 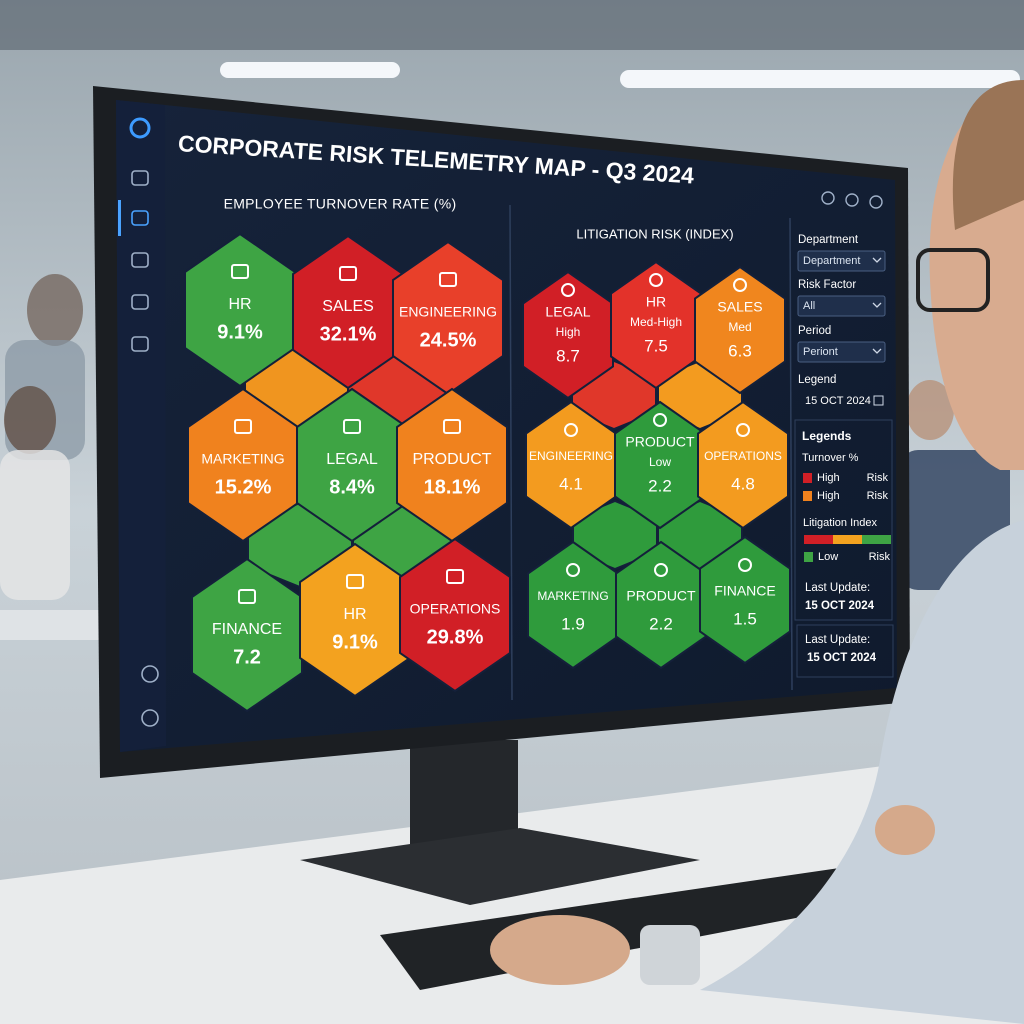 I want to click on monitor-base, so click(x=500, y=866).